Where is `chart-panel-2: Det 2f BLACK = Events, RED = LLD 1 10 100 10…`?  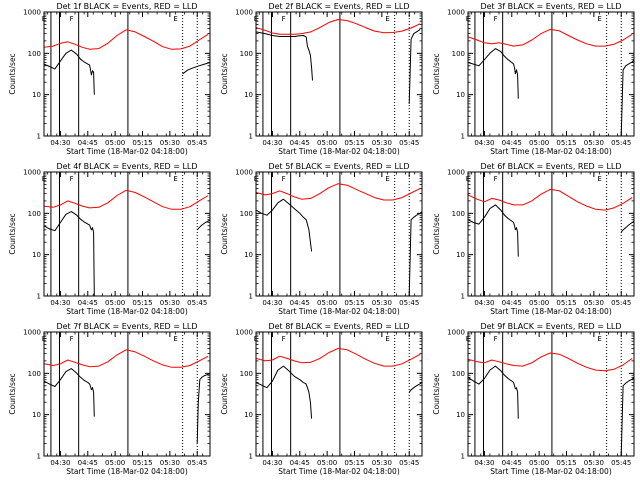 chart-panel-2: Det 2f BLACK = Events, RED = LLD 1 10 100 10… is located at coordinates (321, 79).